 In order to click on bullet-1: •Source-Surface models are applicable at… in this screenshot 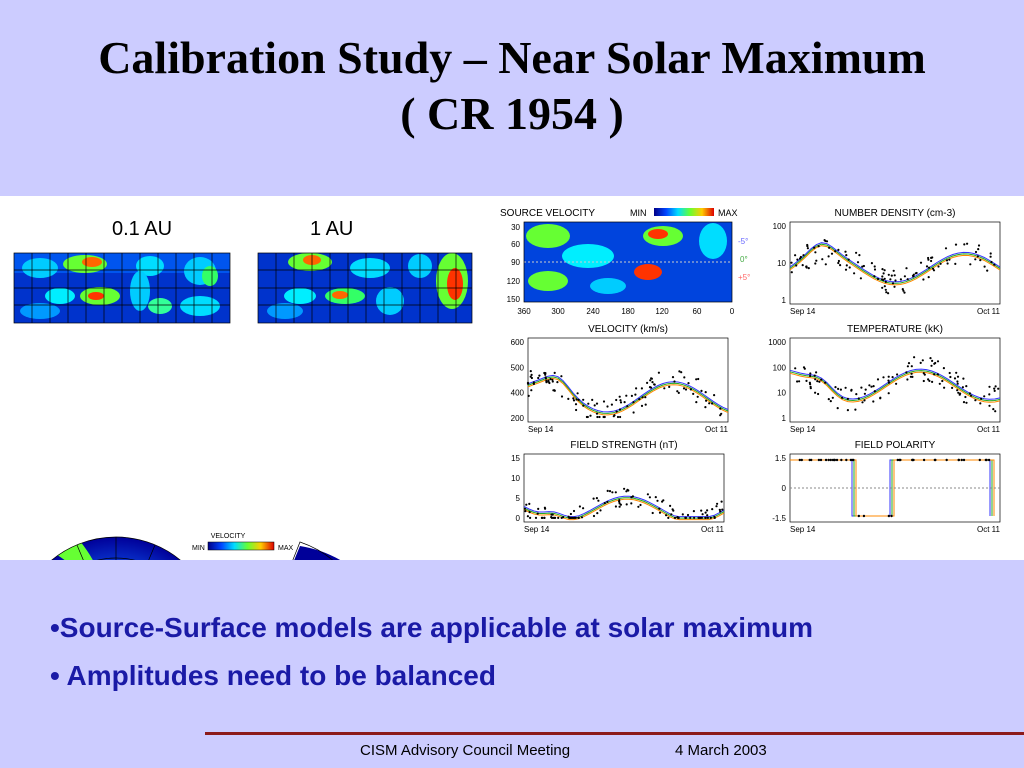, I will do `click(431, 627)`.